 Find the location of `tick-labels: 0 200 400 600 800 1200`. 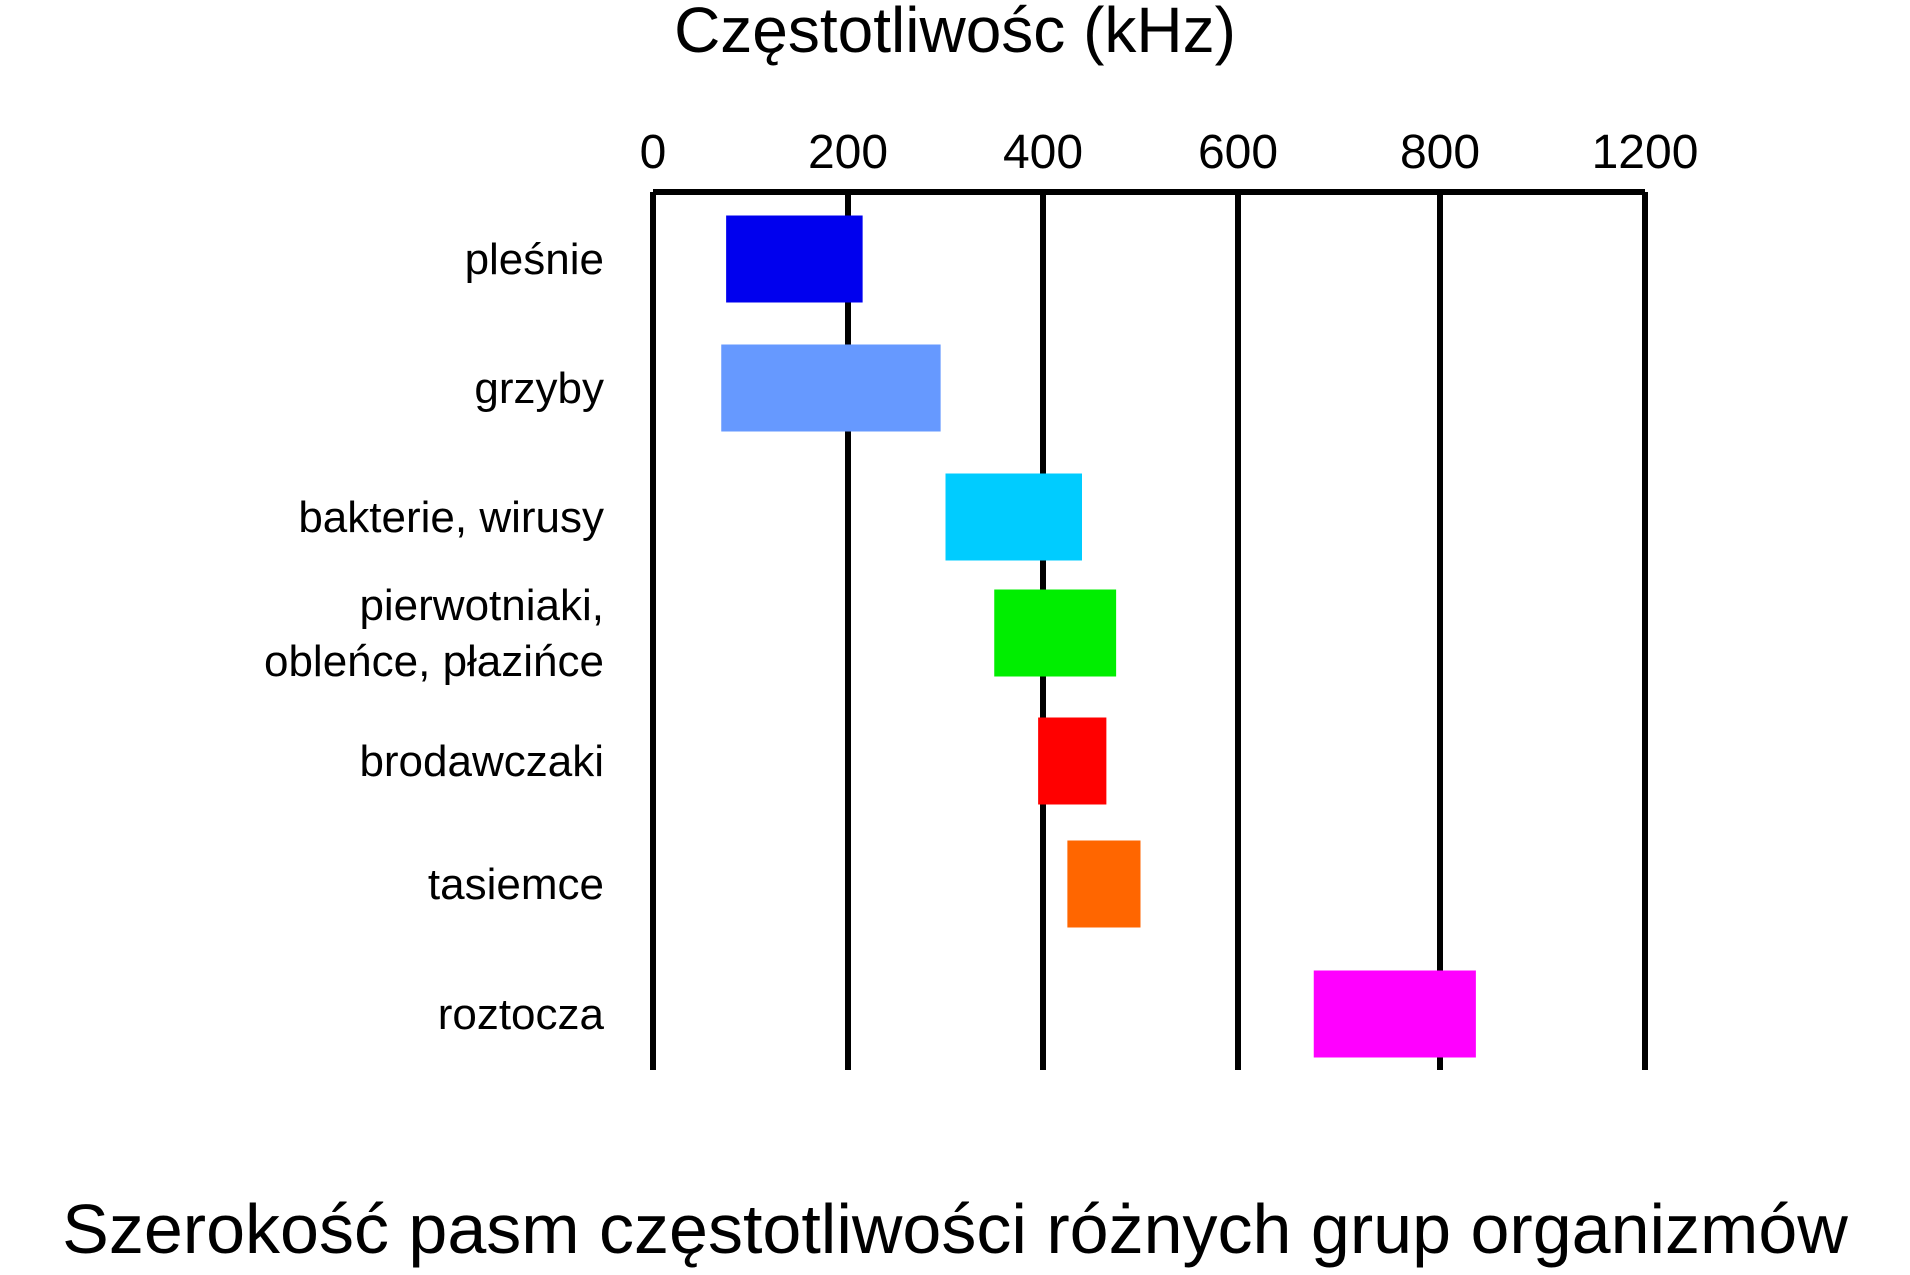

tick-labels: 0 200 400 600 800 1200 is located at coordinates (1169, 152).